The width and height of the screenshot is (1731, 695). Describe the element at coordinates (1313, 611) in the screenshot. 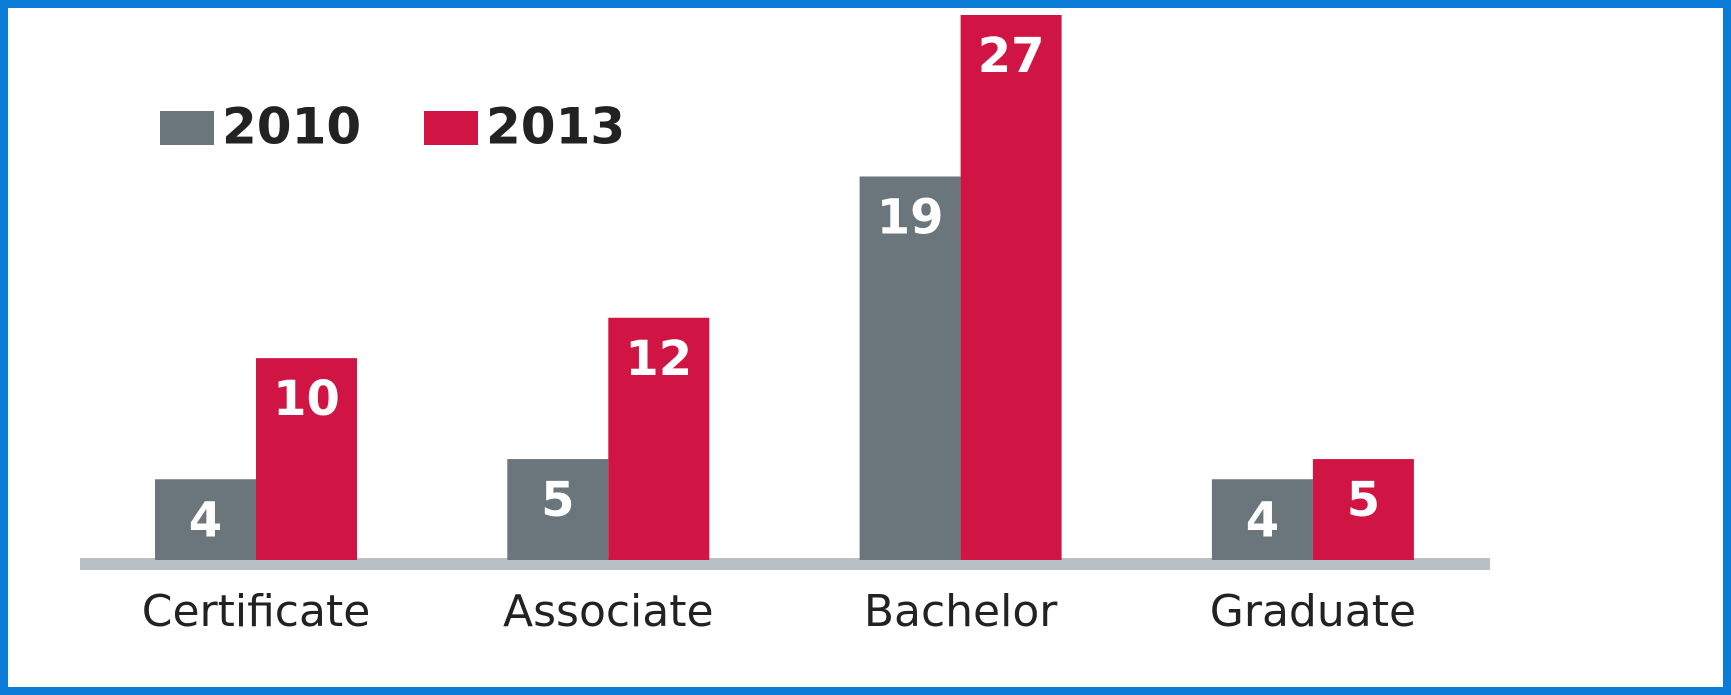

I see `x-tick-label: Graduate` at that location.